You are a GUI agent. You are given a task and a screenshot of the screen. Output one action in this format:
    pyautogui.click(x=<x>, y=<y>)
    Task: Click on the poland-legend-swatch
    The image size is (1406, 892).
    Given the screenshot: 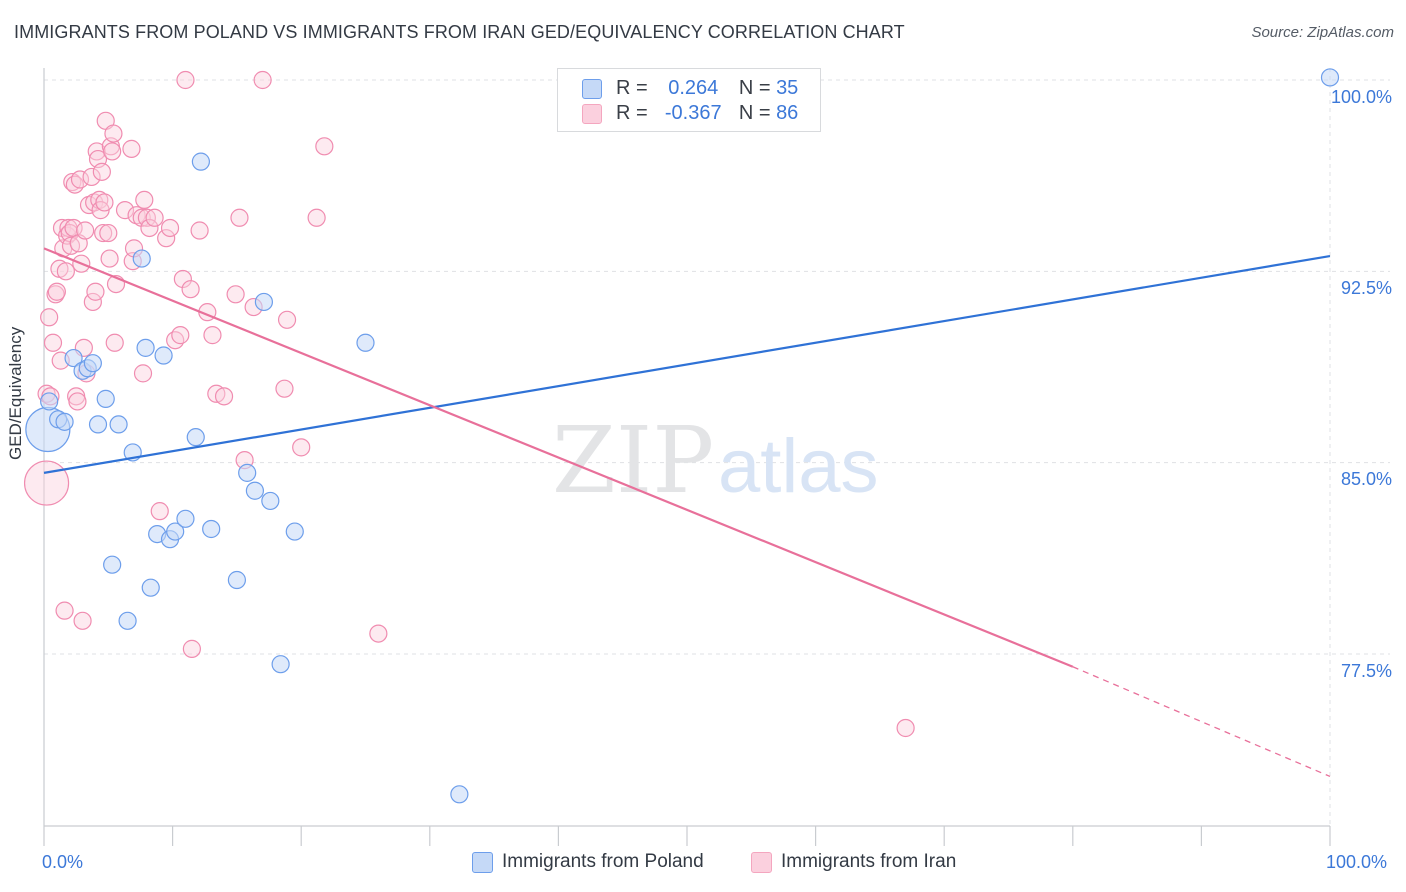 What is the action you would take?
    pyautogui.click(x=482, y=862)
    